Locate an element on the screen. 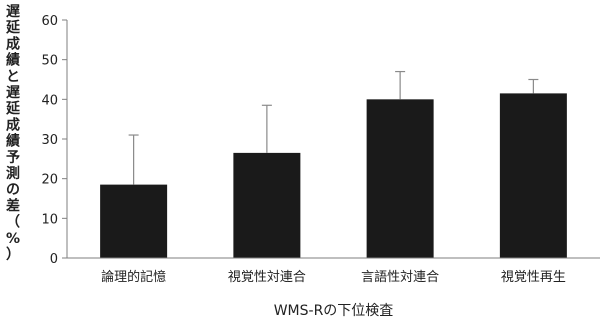  y-tick-label: 10 is located at coordinates (49, 219).